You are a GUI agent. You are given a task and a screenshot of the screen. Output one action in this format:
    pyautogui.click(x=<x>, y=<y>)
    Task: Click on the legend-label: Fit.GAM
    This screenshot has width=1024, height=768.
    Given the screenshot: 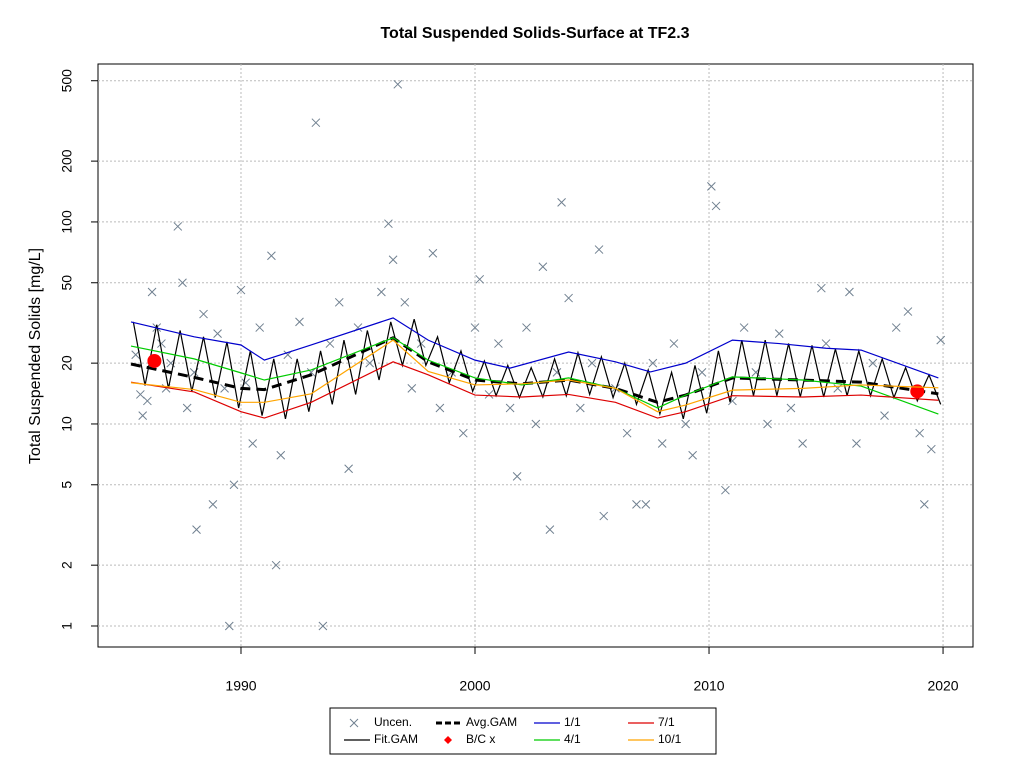 What is the action you would take?
    pyautogui.click(x=396, y=739)
    